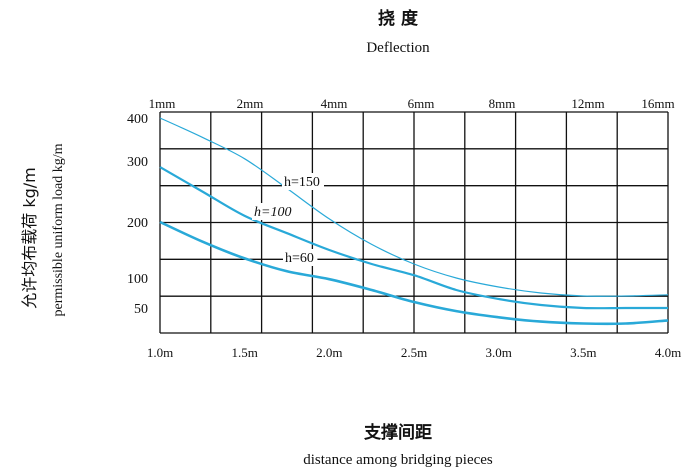  I want to click on x-axis-ticks: 1.0m 1.5m 2.0m 2.5m 3.0m 3.5m 4.0m, so click(414, 352).